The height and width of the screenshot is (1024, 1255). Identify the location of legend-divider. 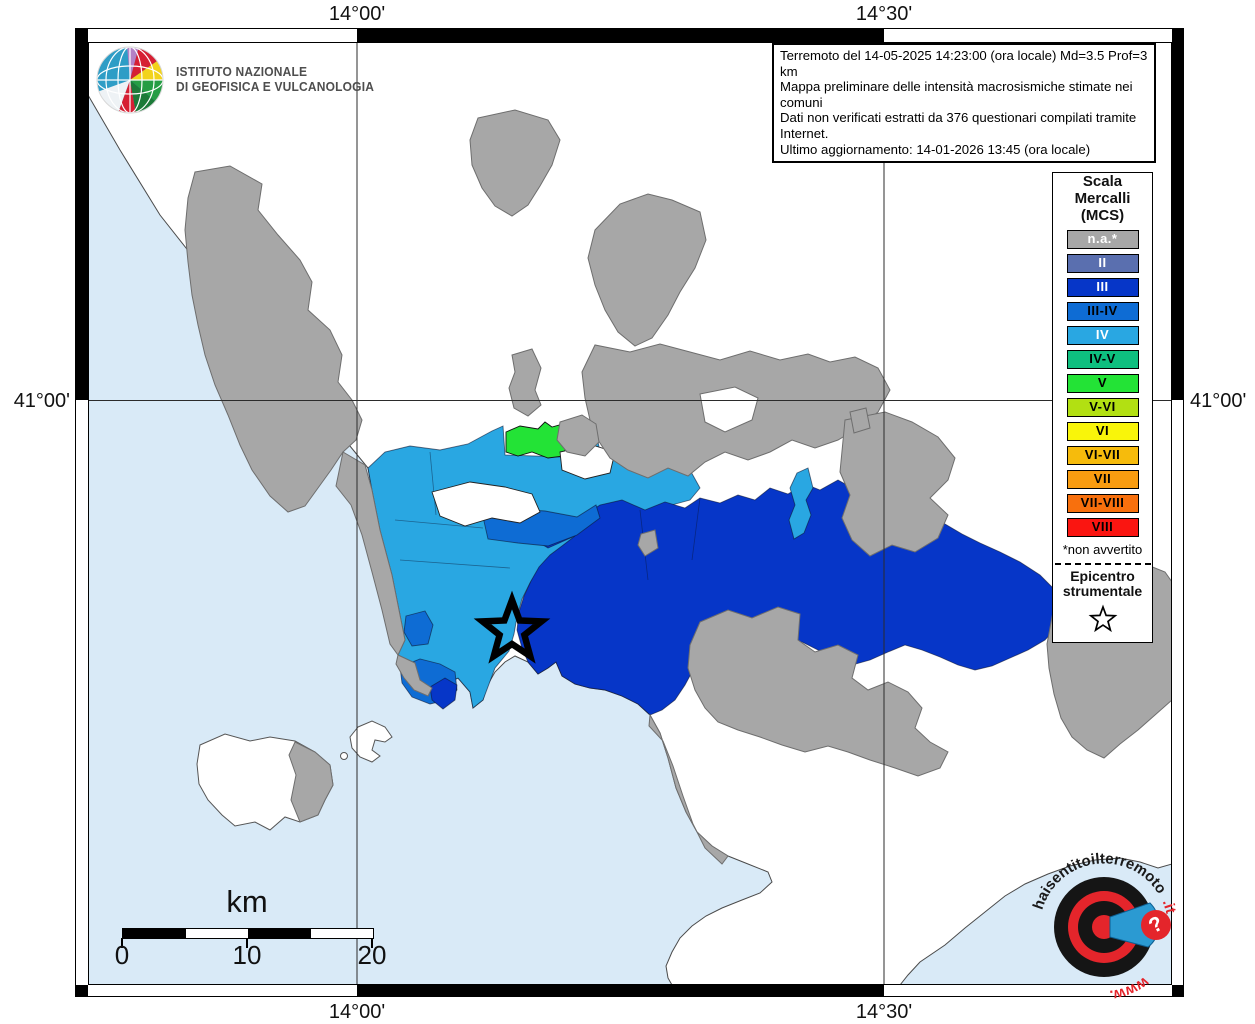
(1102, 564).